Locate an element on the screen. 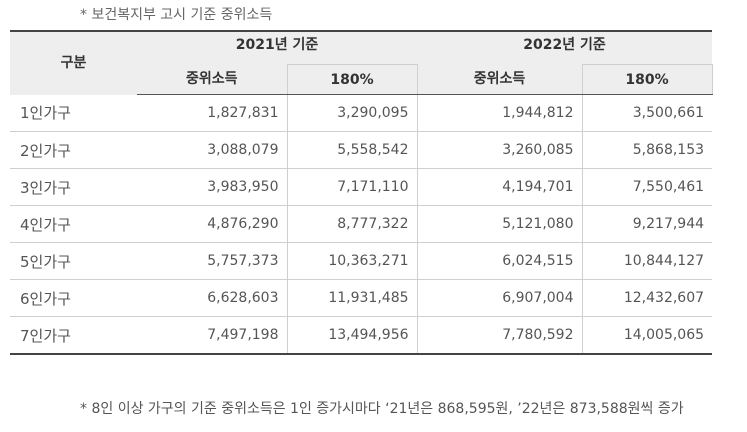 The image size is (747, 432). table-row: 1인가구 1,827,831 3,290,095 1,944,812 3,500,661 is located at coordinates (361, 113).